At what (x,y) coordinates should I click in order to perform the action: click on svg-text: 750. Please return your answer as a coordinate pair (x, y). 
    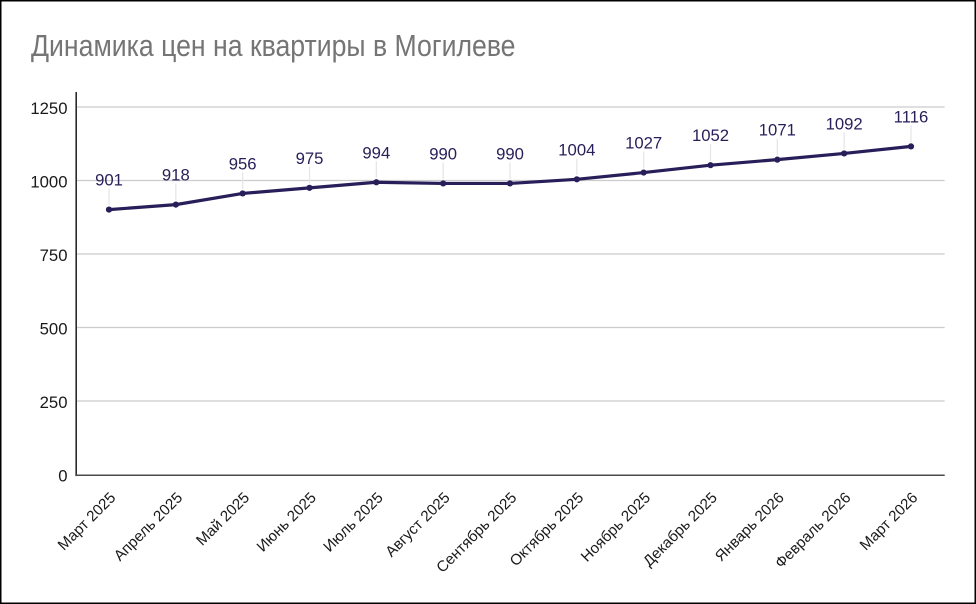
    Looking at the image, I should click on (54, 255).